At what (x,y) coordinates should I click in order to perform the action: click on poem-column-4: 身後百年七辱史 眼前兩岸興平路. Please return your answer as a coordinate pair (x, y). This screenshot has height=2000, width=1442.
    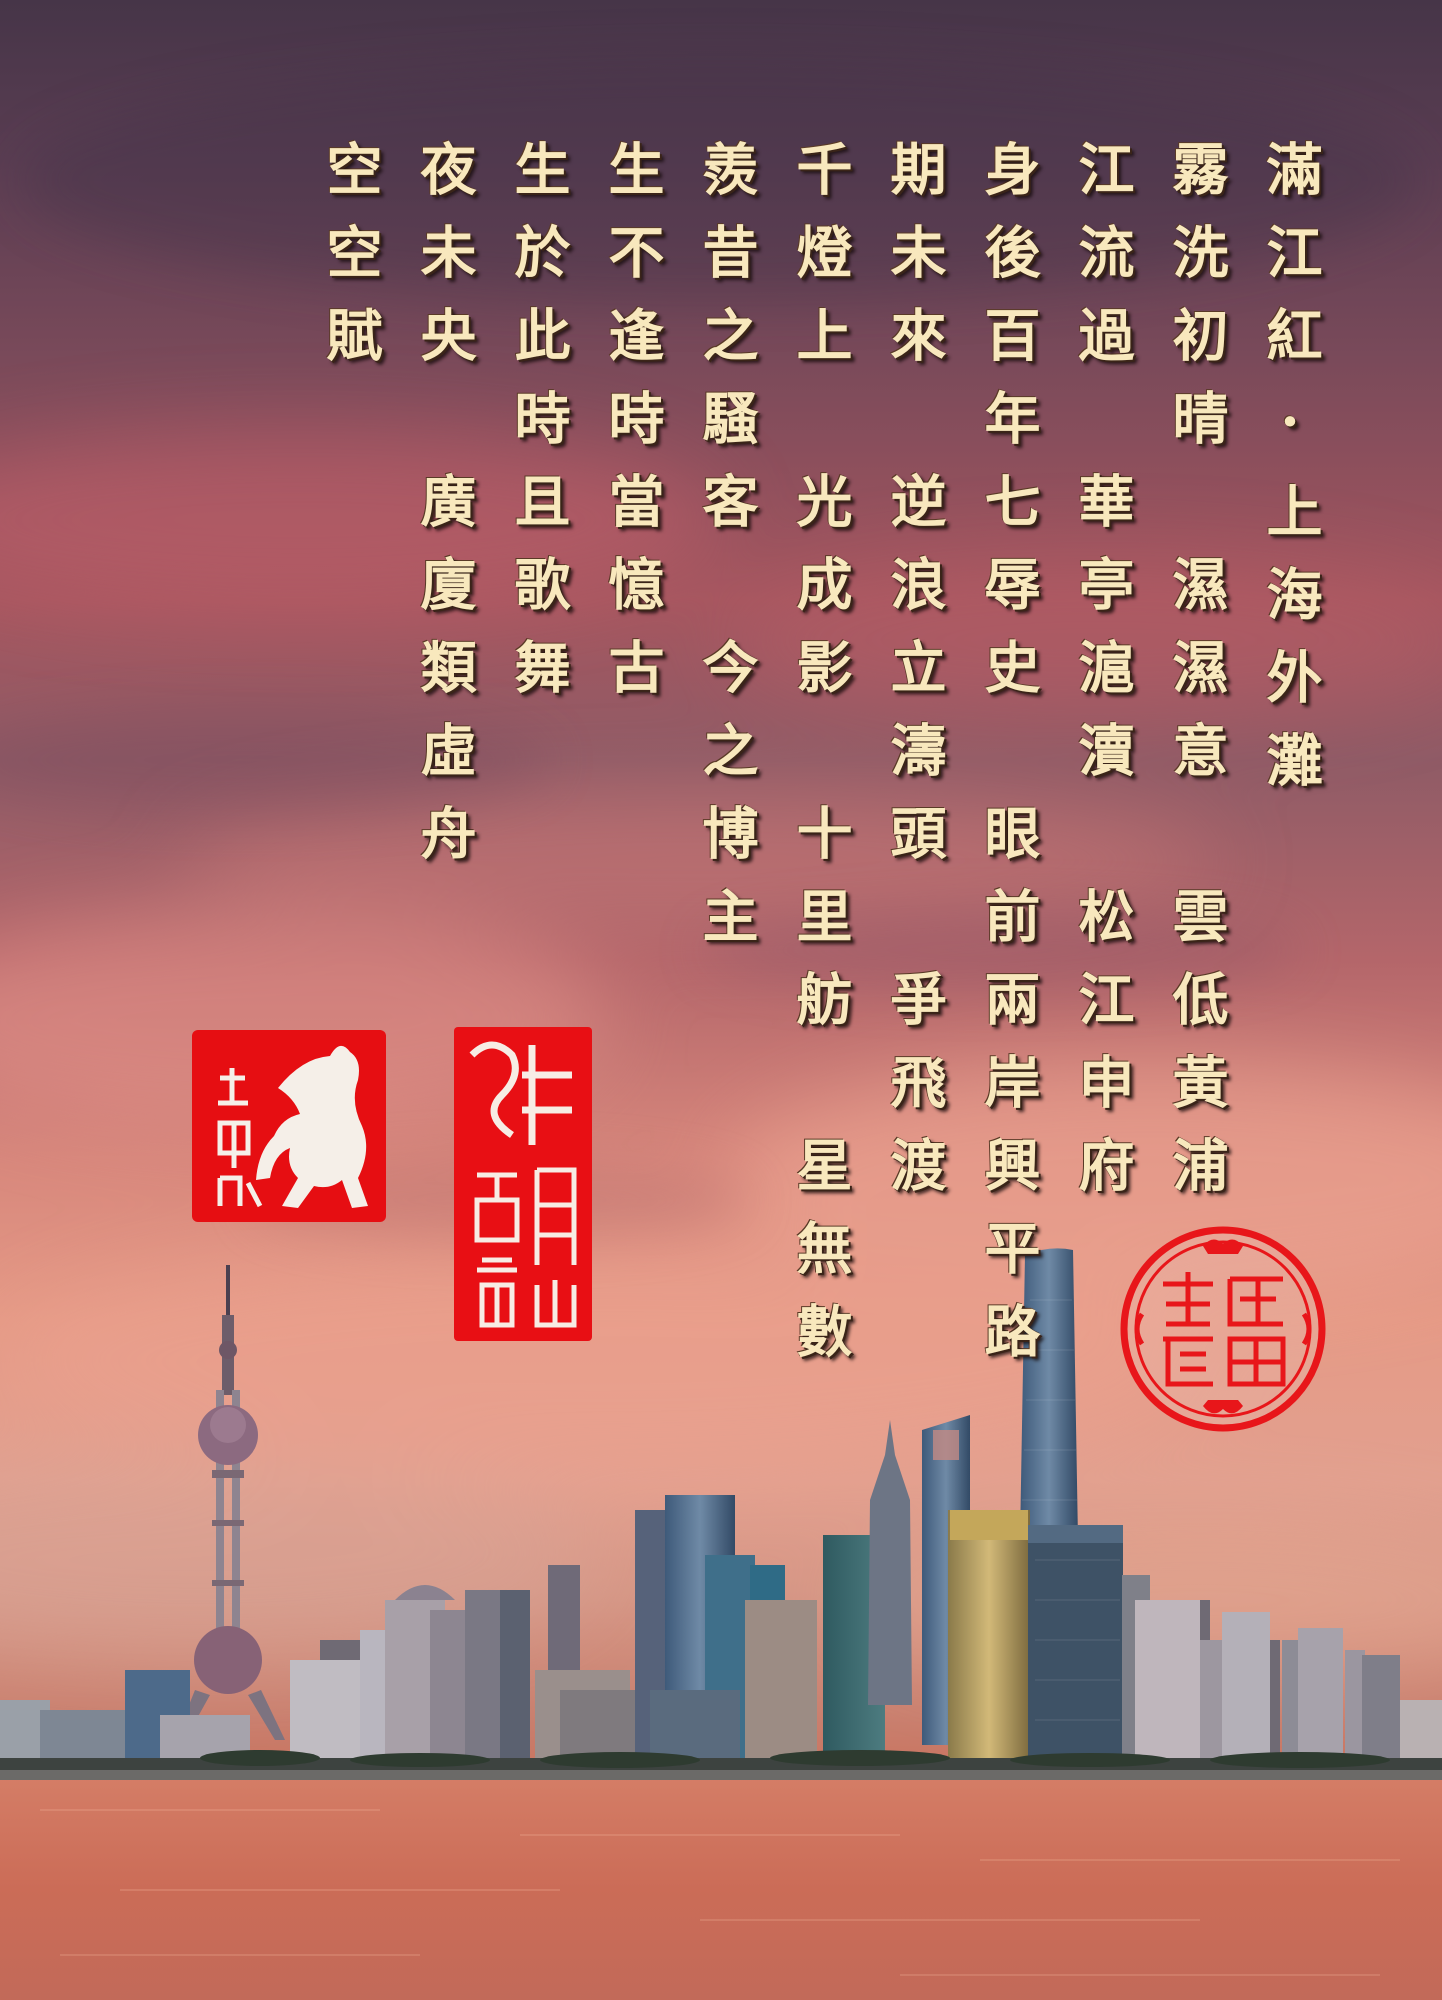
    Looking at the image, I should click on (1008, 762).